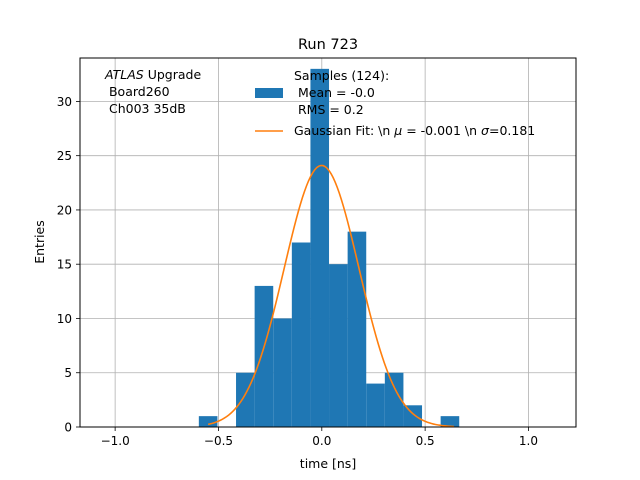 Image resolution: width=640 pixels, height=480 pixels. What do you see at coordinates (115, 441) in the screenshot?
I see `x-tick-label: −1.0` at bounding box center [115, 441].